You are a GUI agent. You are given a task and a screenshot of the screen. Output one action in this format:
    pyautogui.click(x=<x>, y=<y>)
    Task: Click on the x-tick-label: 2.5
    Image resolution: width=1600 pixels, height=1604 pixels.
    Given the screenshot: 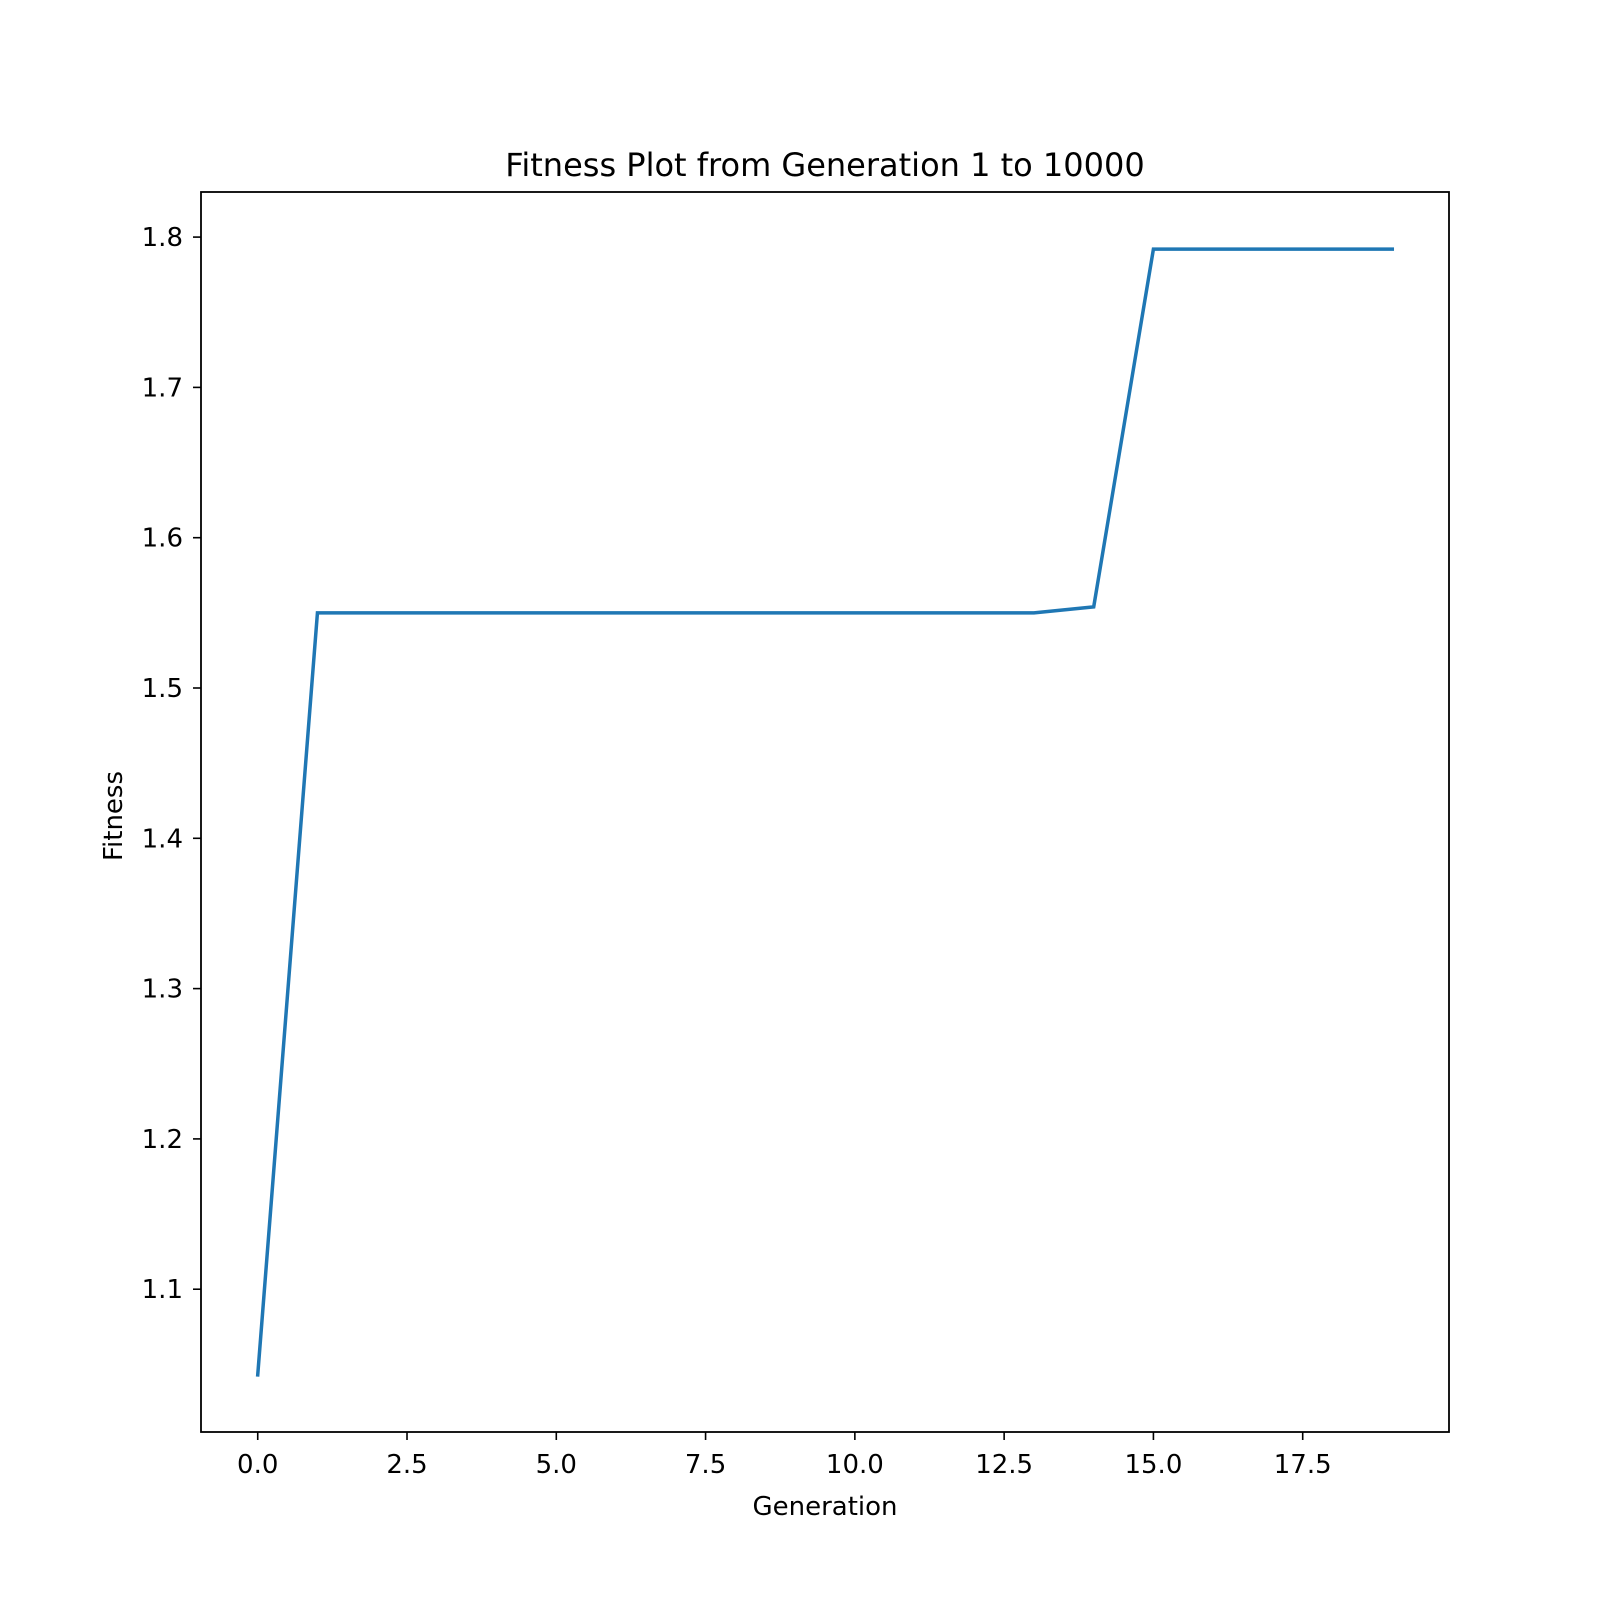 What is the action you would take?
    pyautogui.click(x=406, y=1465)
    